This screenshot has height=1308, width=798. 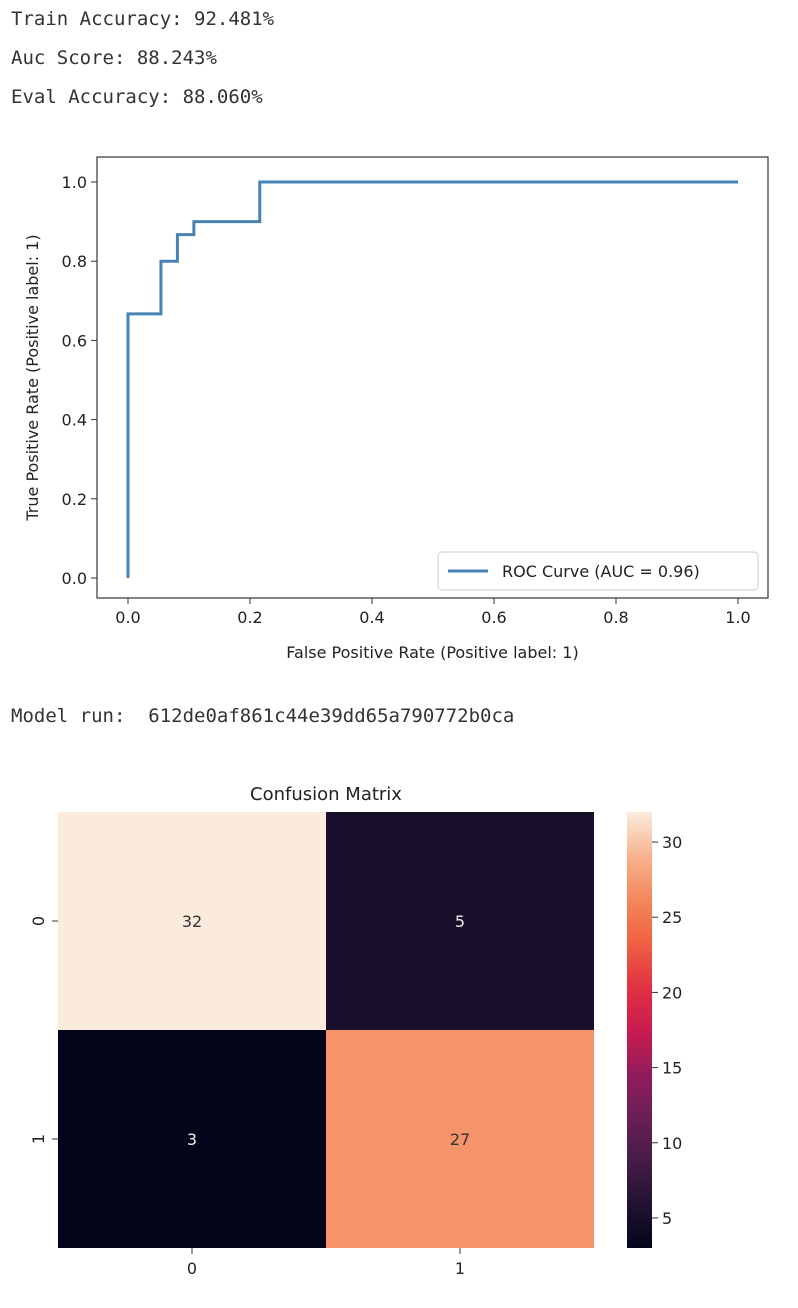 I want to click on metric-eval-accuracy: Eval Accuracy: 88.060%, so click(x=137, y=97).